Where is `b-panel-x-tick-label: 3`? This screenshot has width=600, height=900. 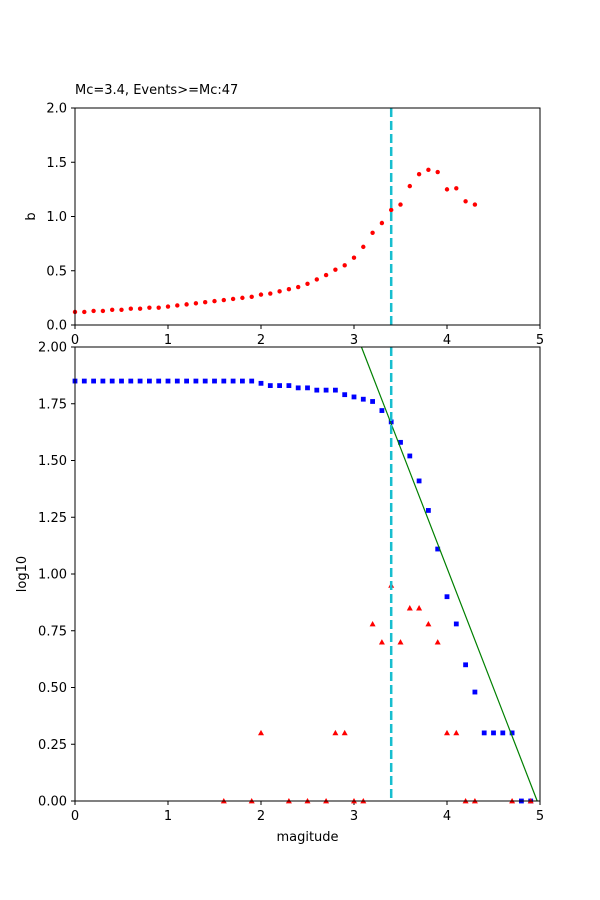 b-panel-x-tick-label: 3 is located at coordinates (354, 340).